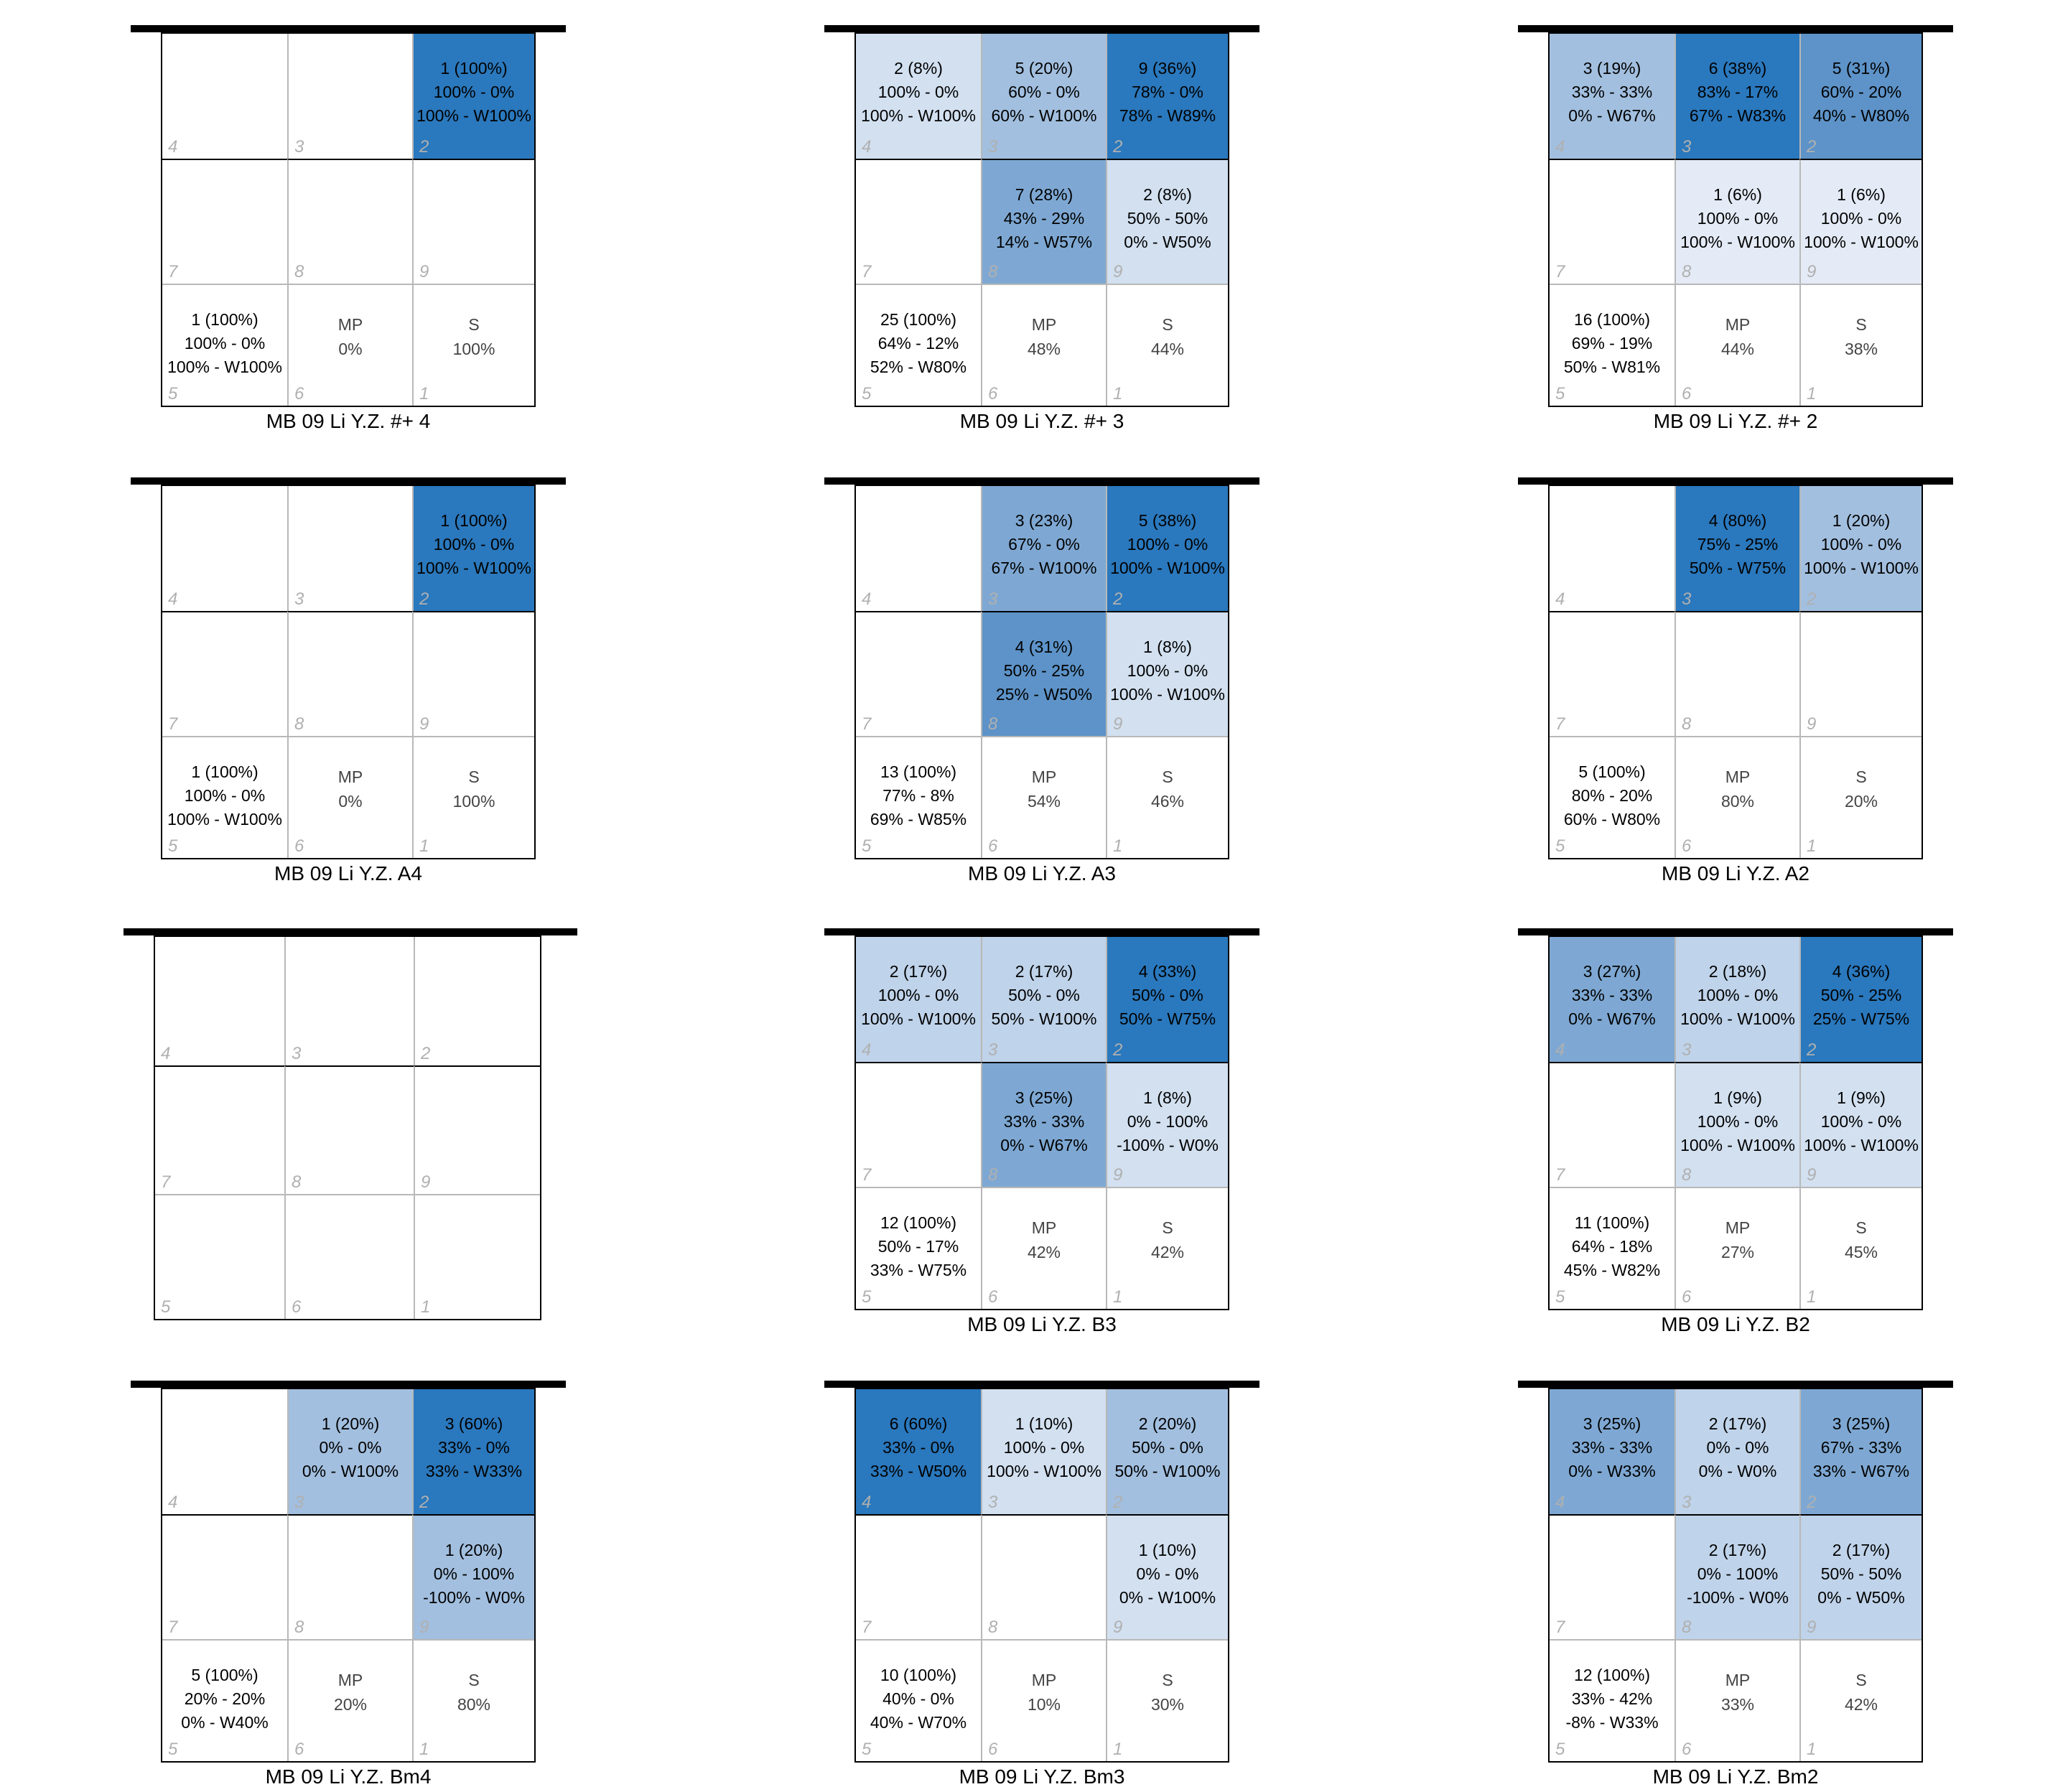 The height and width of the screenshot is (1792, 2068). Describe the element at coordinates (867, 1502) in the screenshot. I see `zone-number: 4` at that location.